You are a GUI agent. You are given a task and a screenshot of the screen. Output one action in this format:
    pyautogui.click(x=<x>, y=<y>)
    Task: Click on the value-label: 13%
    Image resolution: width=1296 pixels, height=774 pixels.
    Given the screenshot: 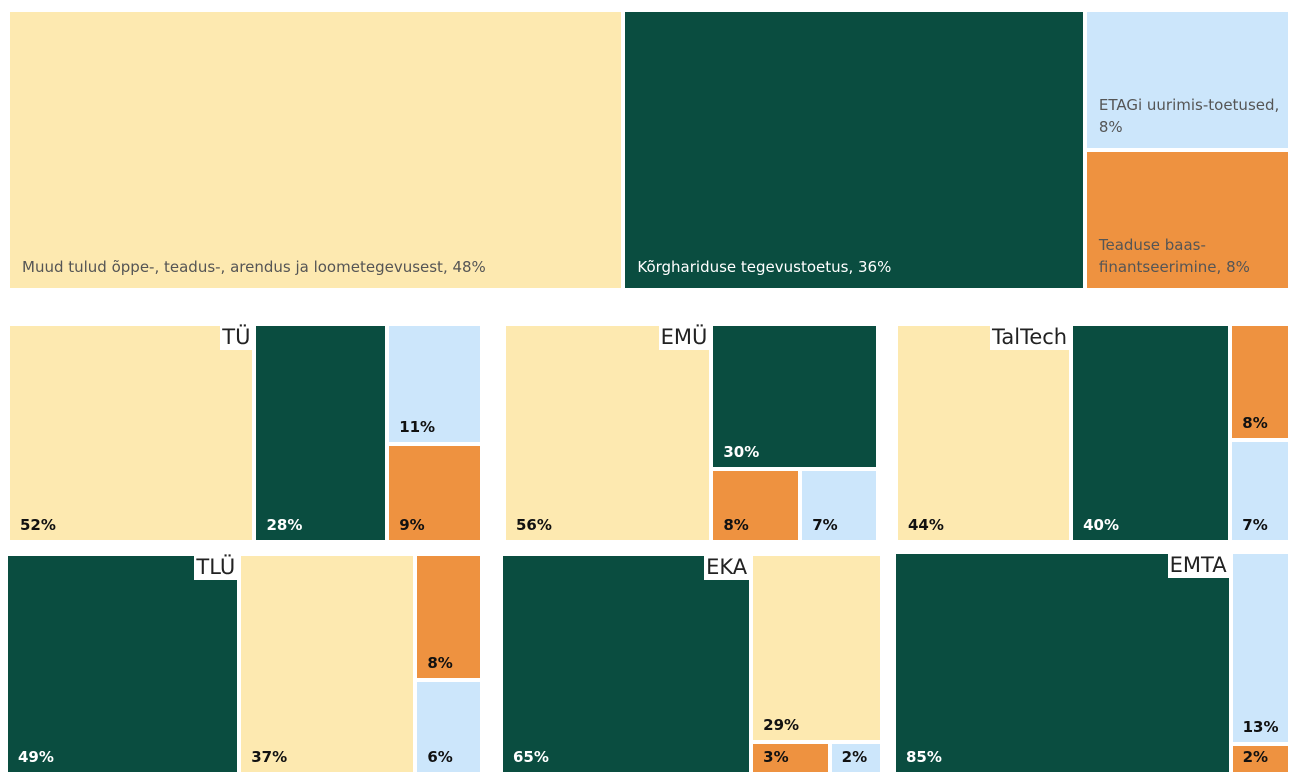 What is the action you would take?
    pyautogui.click(x=1260, y=727)
    